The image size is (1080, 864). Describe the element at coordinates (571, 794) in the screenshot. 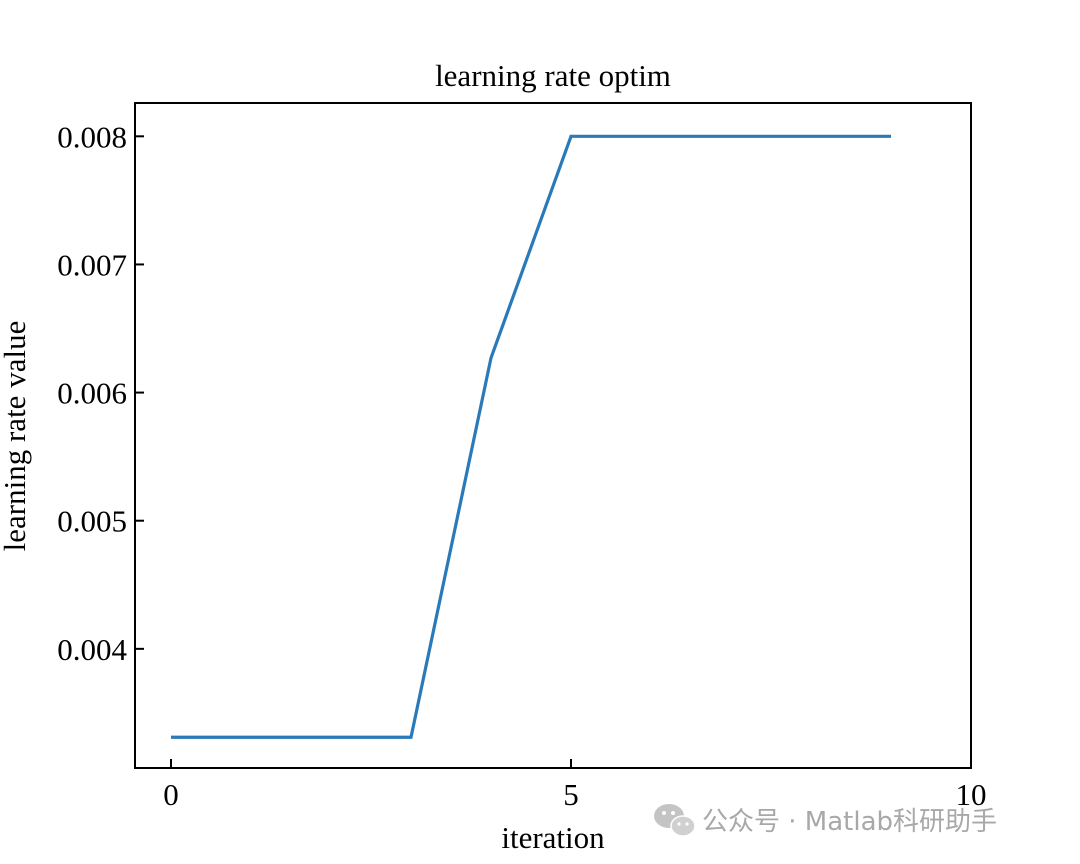

I see `x-tick-label: 5` at that location.